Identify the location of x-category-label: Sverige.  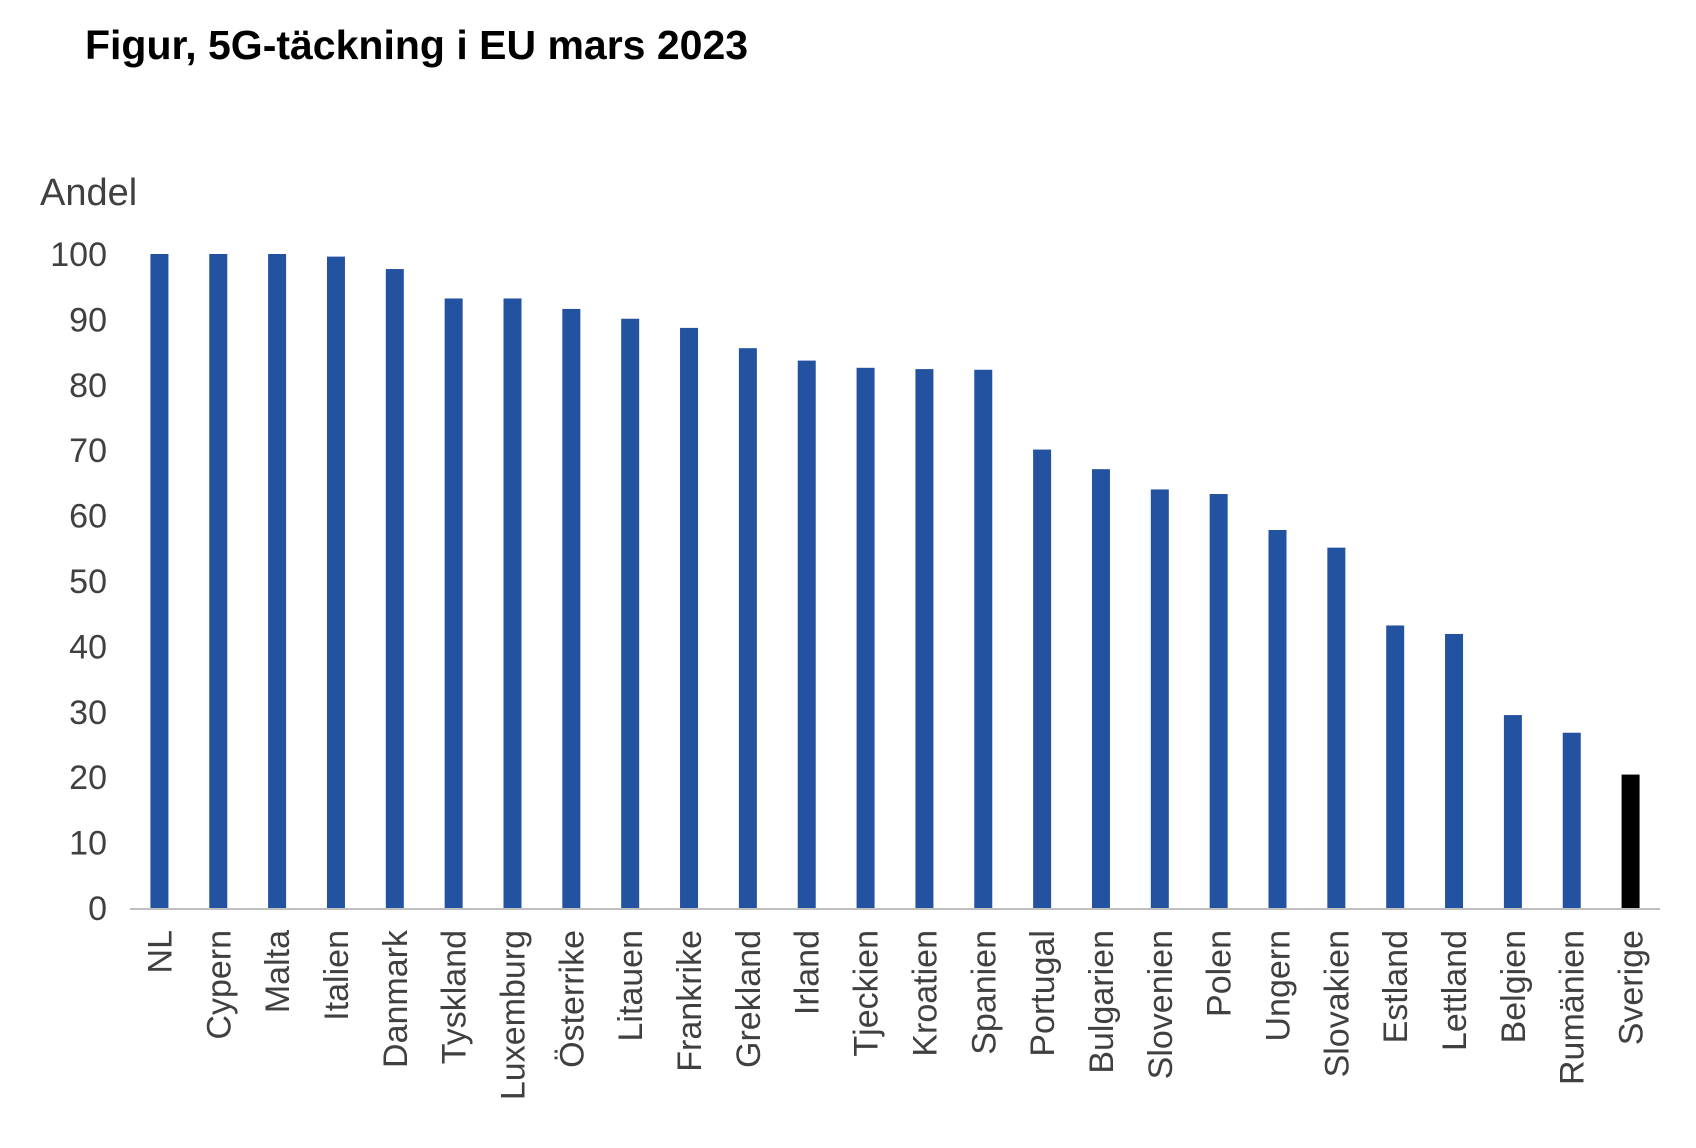
(1632, 987).